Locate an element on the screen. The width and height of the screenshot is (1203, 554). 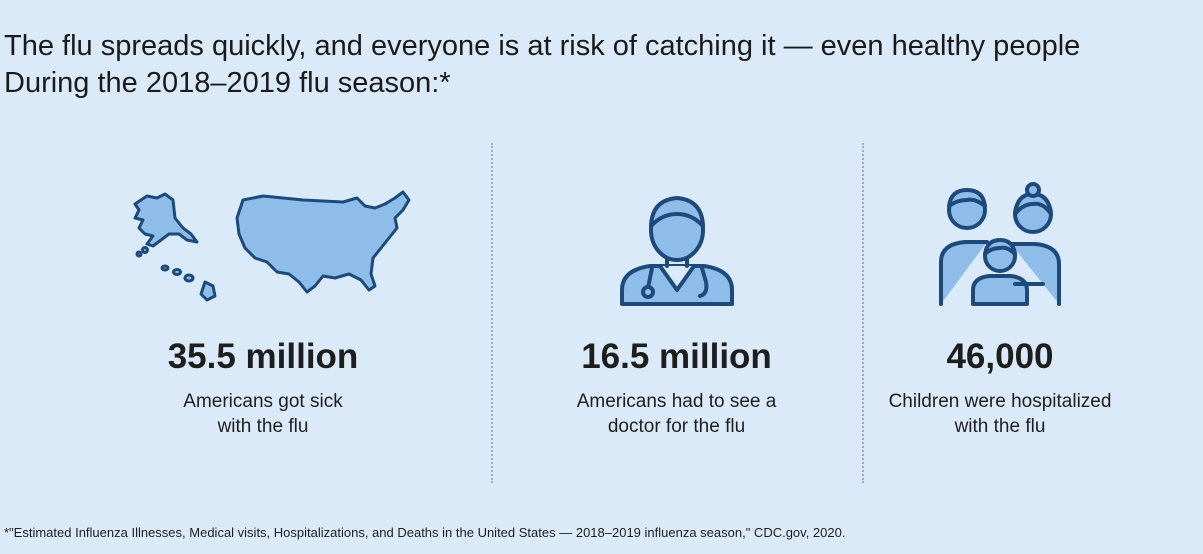
column-divider-left is located at coordinates (492, 313).